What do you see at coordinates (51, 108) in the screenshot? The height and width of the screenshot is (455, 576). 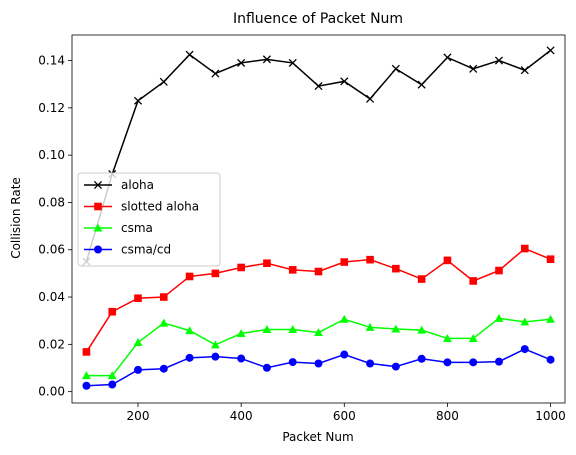 I see `y-tick-label: 0.12` at bounding box center [51, 108].